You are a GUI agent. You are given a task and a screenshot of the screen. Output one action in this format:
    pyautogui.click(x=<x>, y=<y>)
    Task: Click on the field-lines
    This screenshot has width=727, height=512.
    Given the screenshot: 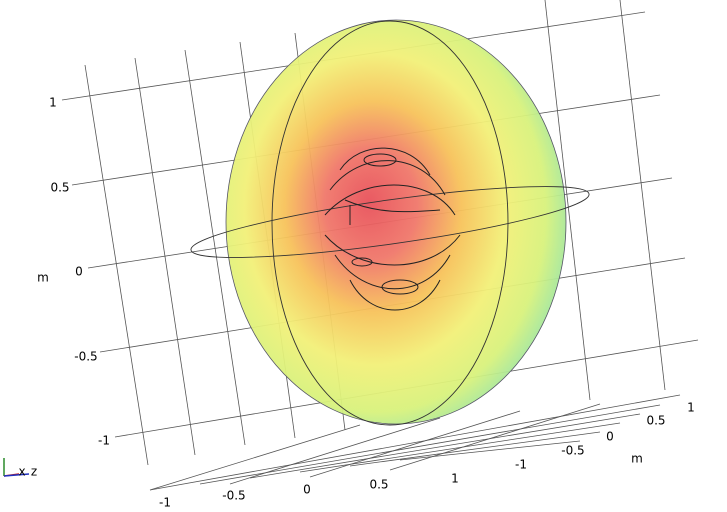 What is the action you would take?
    pyautogui.click(x=392, y=229)
    